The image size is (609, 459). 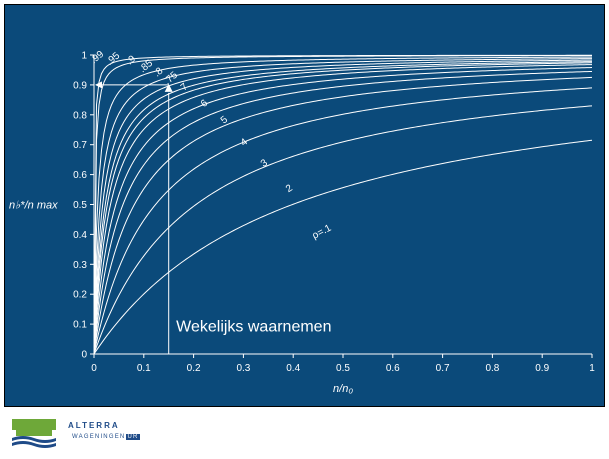 I want to click on arrow-up-icon, so click(x=168, y=87).